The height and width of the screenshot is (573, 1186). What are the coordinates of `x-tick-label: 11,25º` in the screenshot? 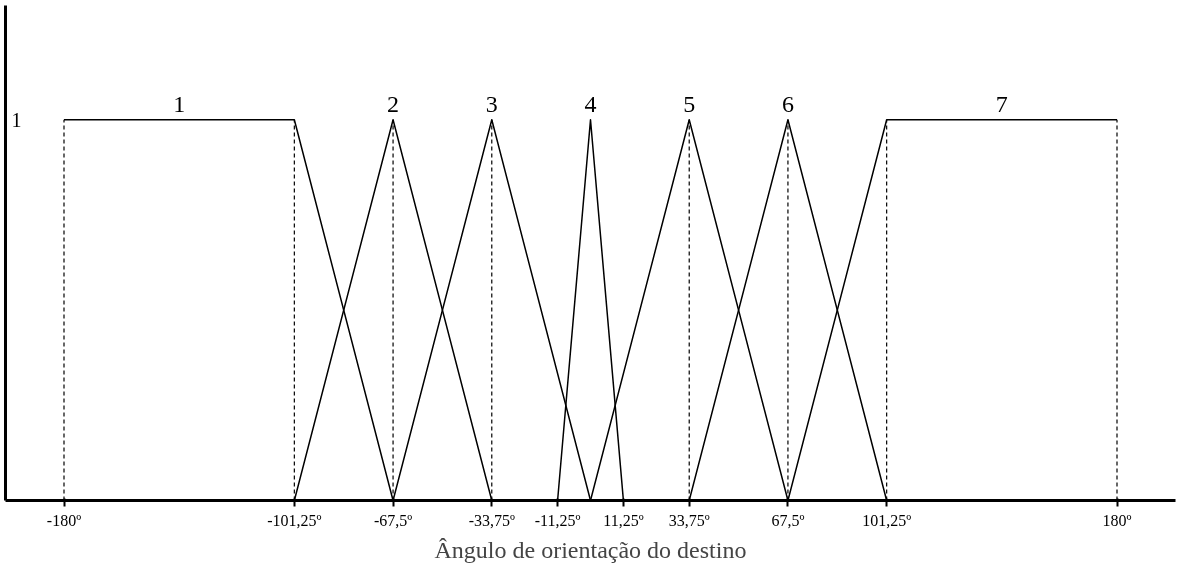 It's located at (623, 520).